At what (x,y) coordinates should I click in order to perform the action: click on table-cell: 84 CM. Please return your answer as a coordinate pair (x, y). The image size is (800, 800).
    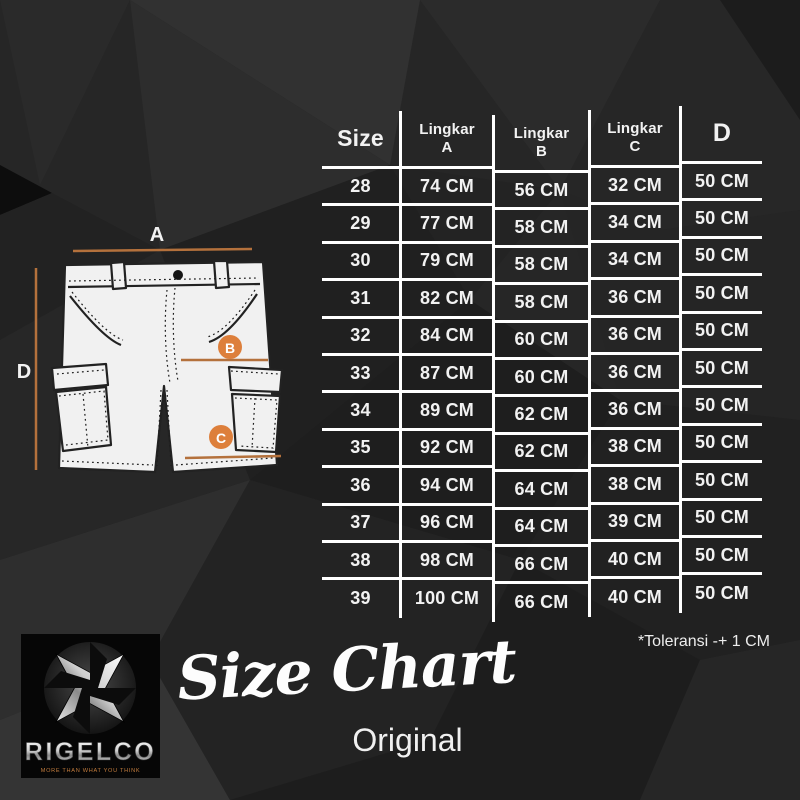
    Looking at the image, I should click on (447, 337).